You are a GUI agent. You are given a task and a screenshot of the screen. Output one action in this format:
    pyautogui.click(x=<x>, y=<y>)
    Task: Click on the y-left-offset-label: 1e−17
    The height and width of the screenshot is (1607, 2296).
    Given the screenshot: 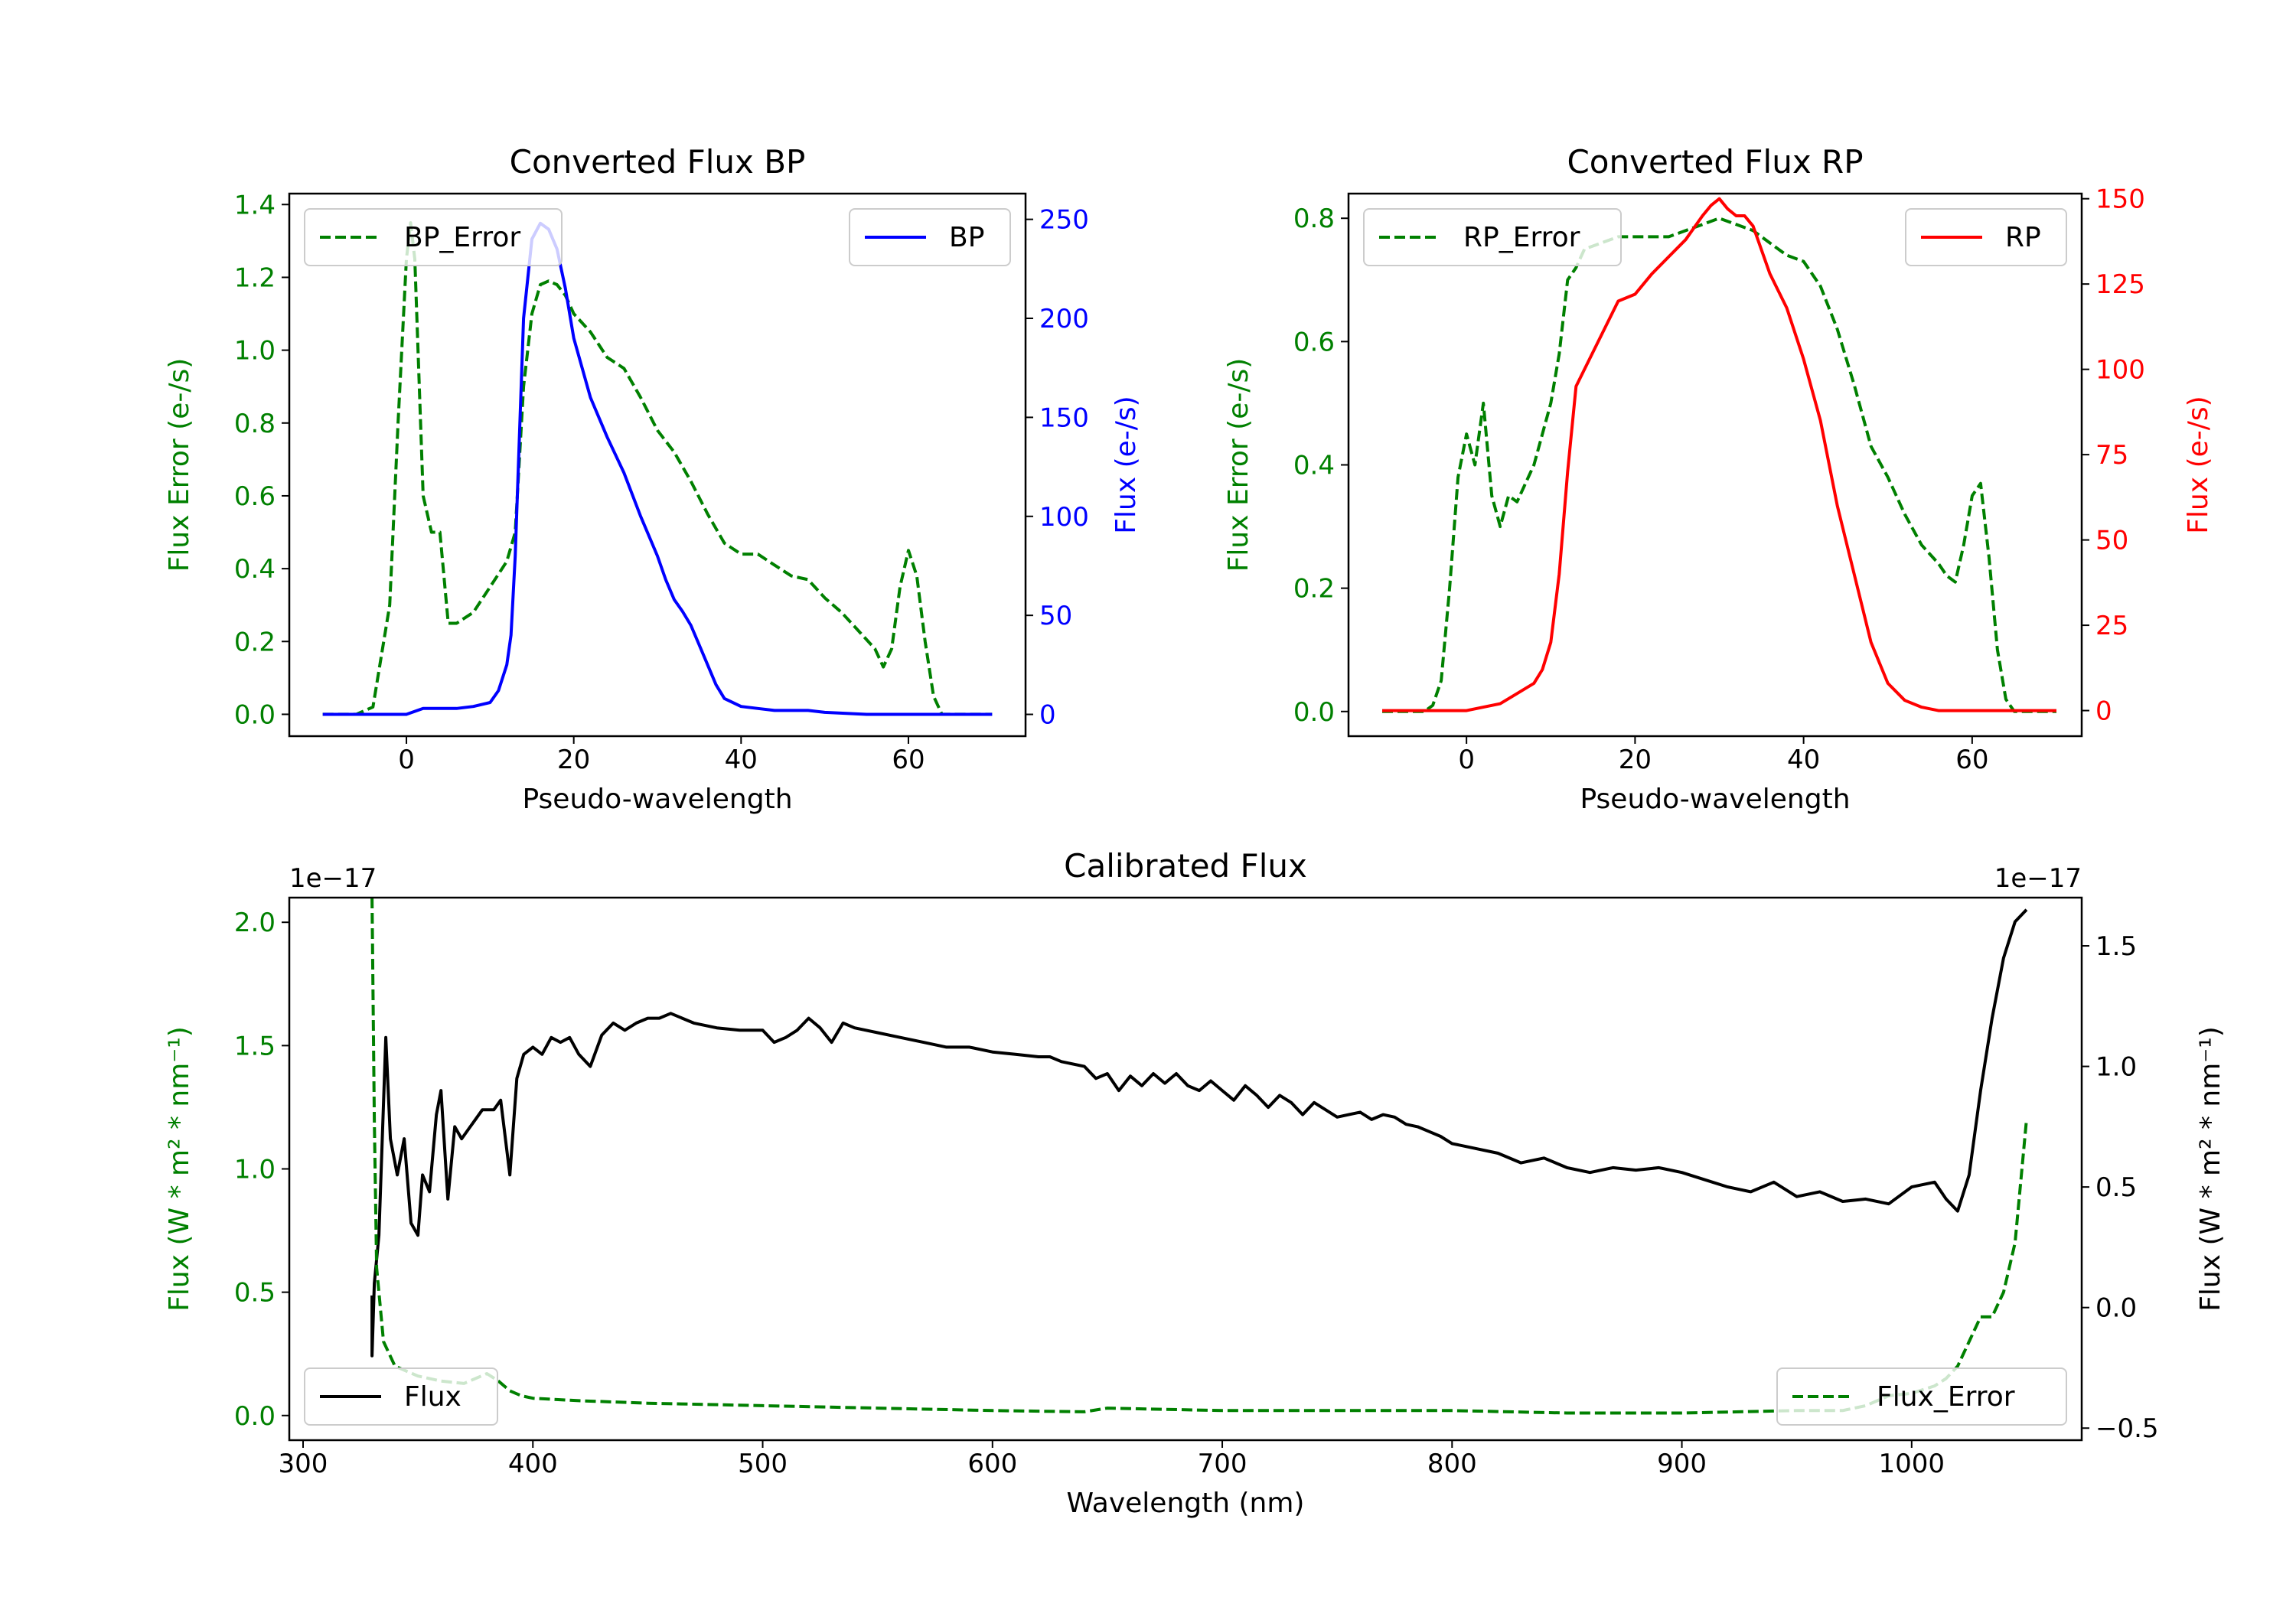 What is the action you would take?
    pyautogui.click(x=333, y=878)
    